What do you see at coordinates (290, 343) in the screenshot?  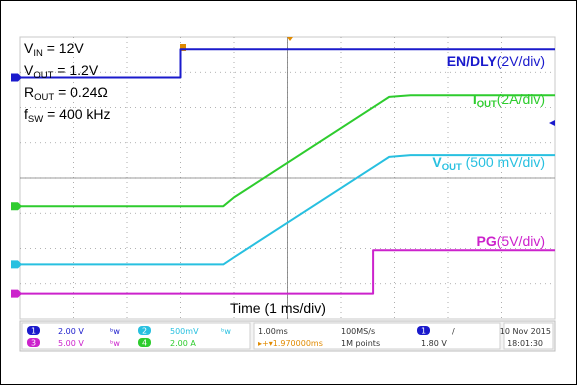 I see `trigger-position: ▸+▾1.970000ms` at bounding box center [290, 343].